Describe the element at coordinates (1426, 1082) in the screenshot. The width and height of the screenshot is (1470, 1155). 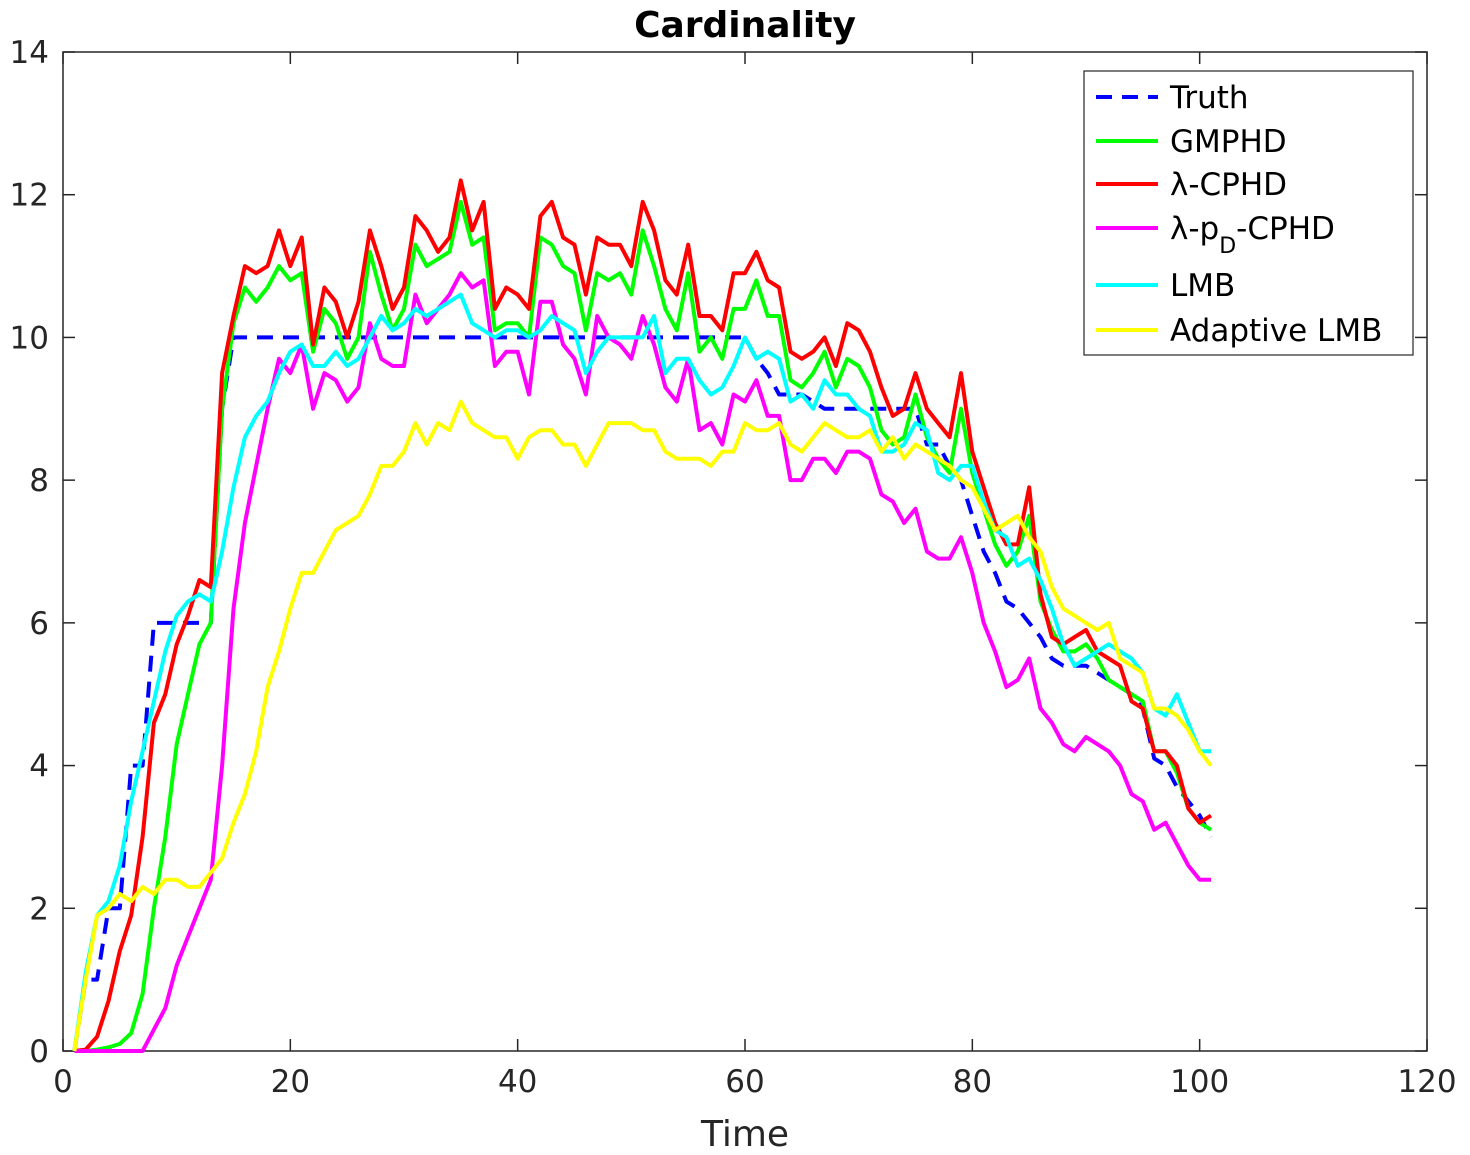
I see `x-tick-label: 120` at that location.